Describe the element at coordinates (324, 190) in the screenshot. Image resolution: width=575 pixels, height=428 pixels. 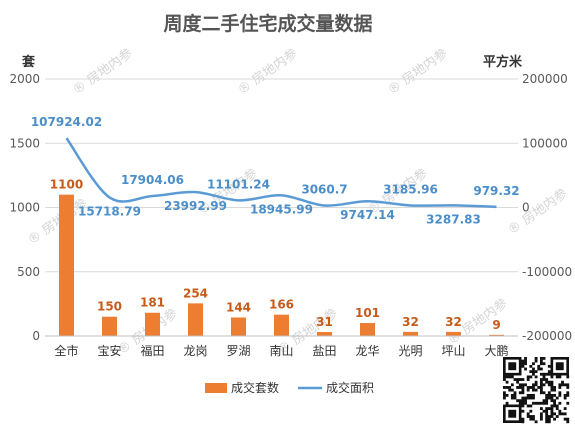
I see `line-label-6: 3060.7` at that location.